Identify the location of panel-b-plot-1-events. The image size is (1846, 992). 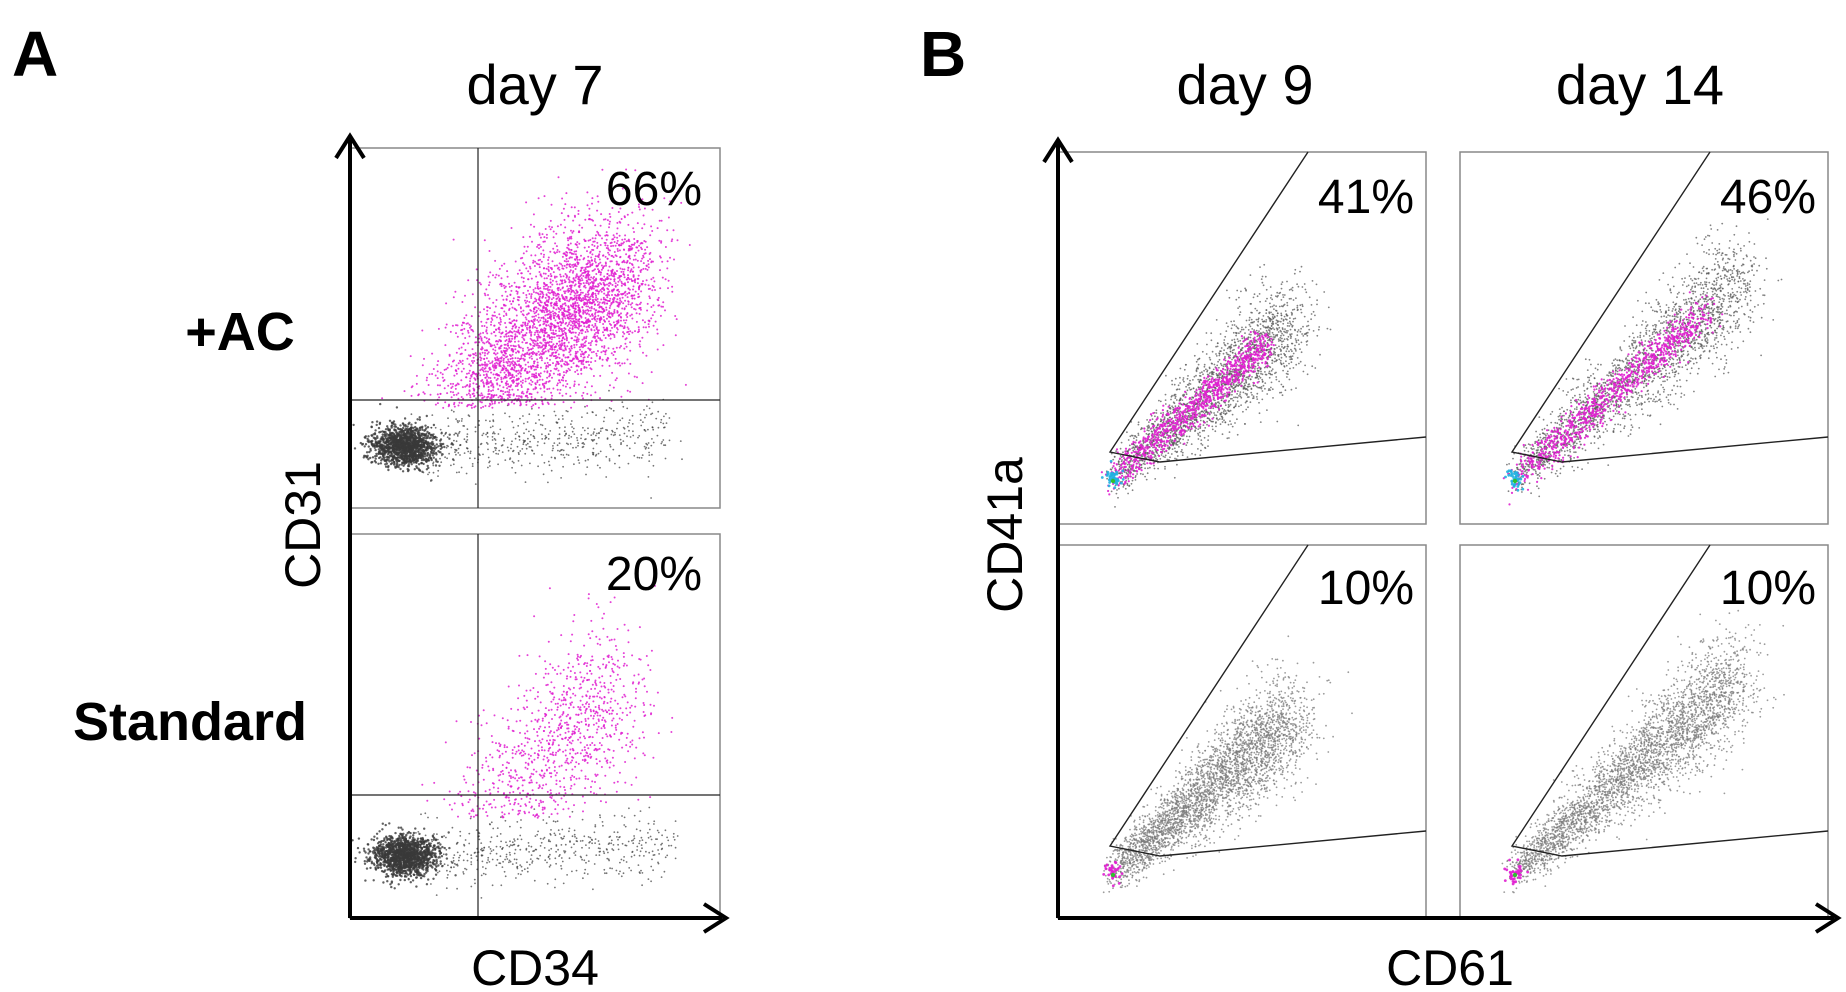
(1216, 385).